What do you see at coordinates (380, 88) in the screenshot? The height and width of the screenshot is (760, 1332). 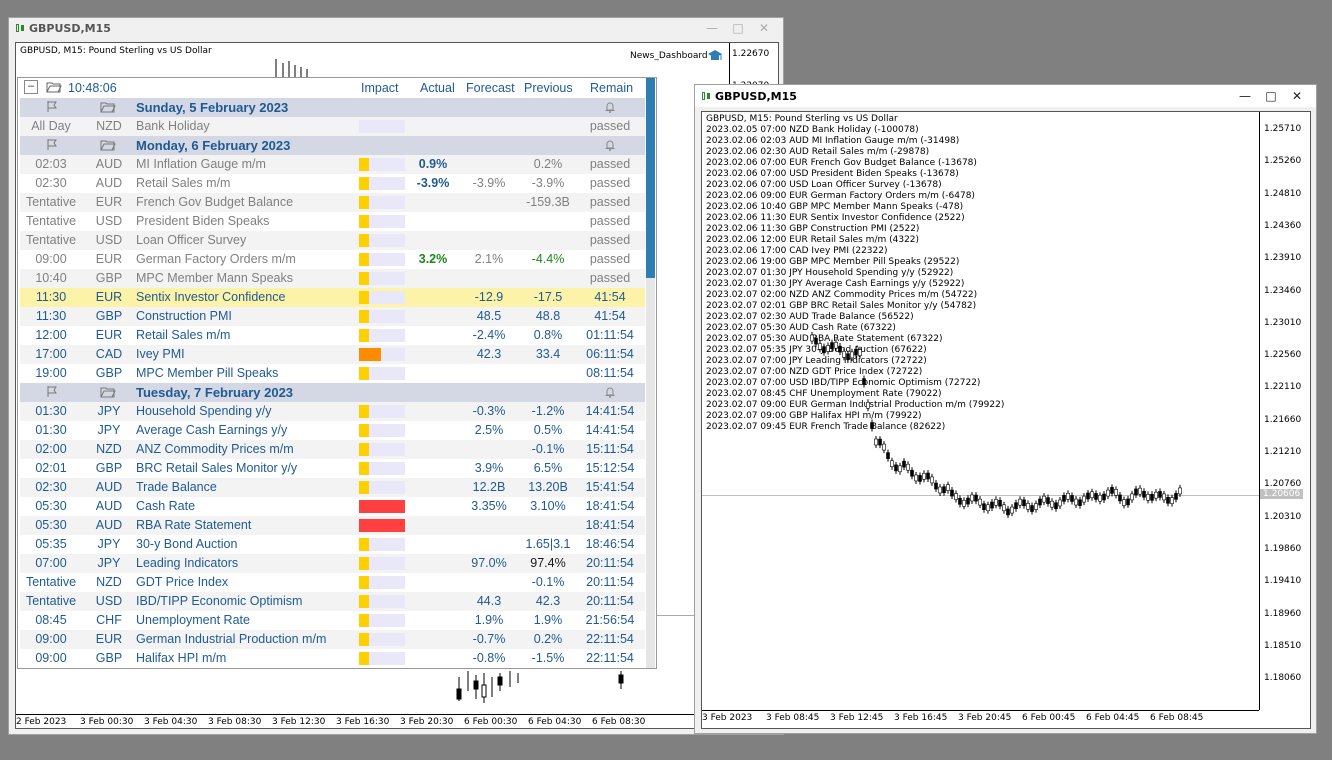 I see `column-impact: Impact` at bounding box center [380, 88].